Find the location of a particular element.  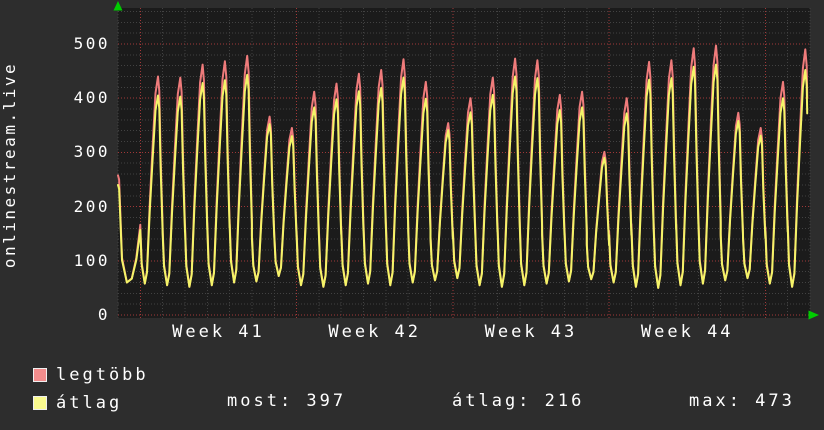

vertical-axis-title: onlinestream.live is located at coordinates (9, 165).